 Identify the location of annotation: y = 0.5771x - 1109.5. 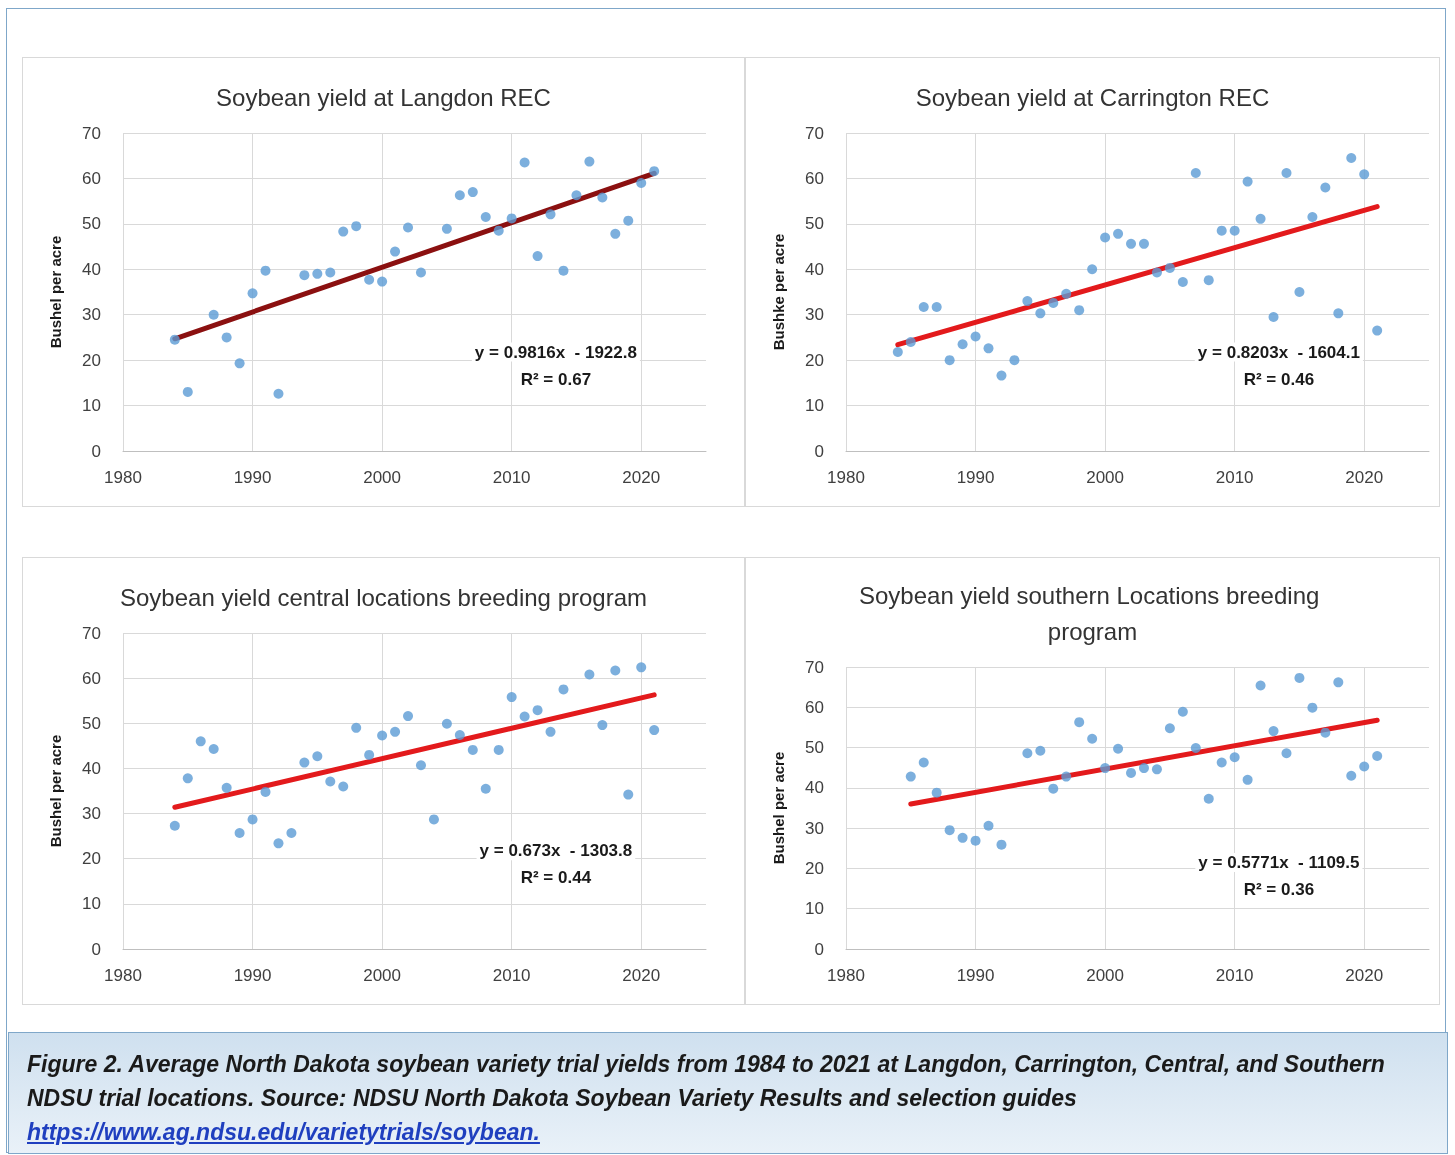
(1279, 863).